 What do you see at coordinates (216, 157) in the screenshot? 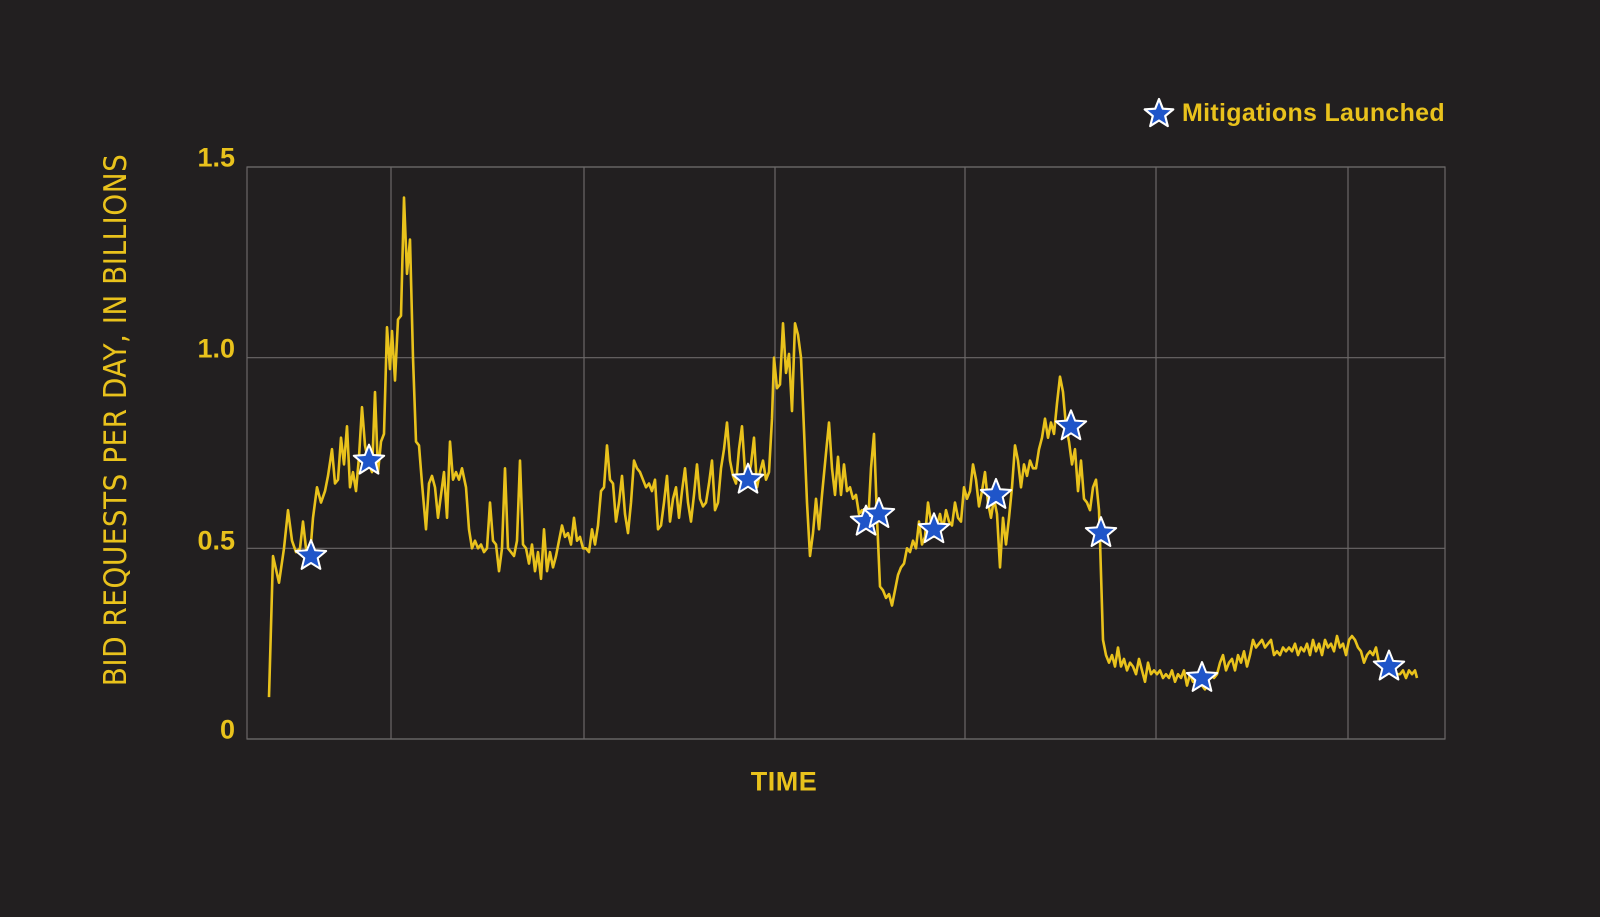
I see `y-tick-1-5: 1.5` at bounding box center [216, 157].